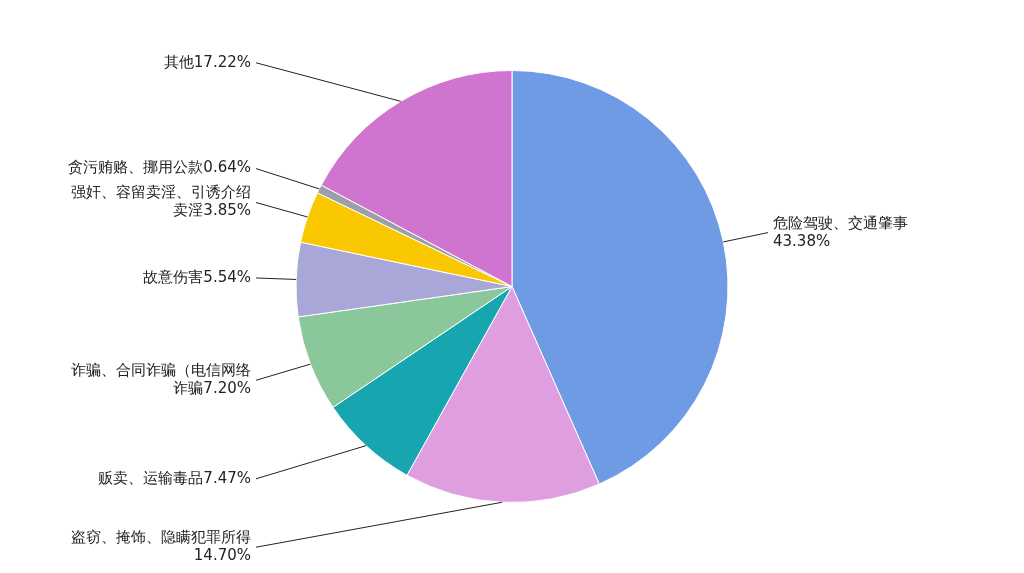 The image size is (1024, 573). I want to click on slice-label: 其他17.22%, so click(207, 61).